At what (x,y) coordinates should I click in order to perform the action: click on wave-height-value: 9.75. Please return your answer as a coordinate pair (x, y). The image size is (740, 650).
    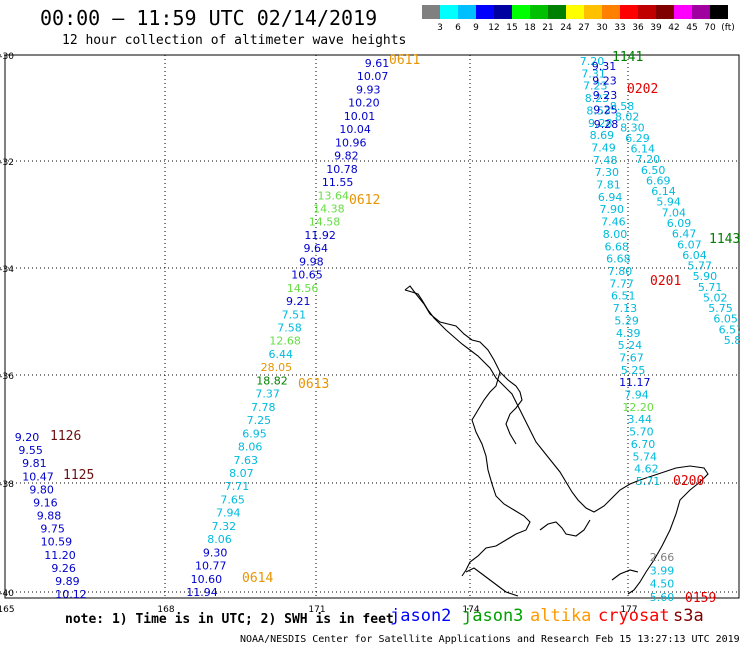
    Looking at the image, I should click on (52, 529).